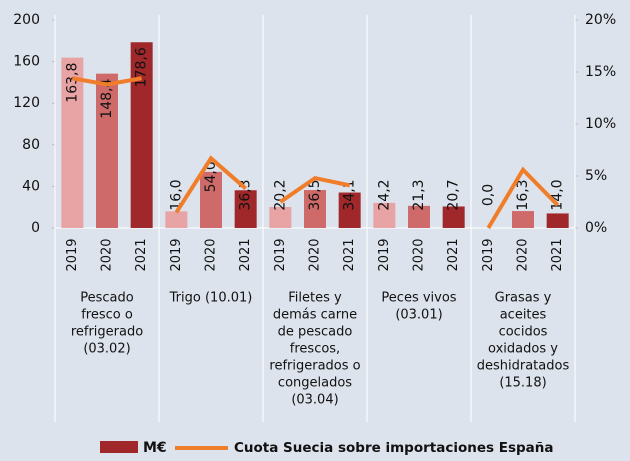 This screenshot has height=461, width=630. What do you see at coordinates (155, 448) in the screenshot?
I see `legend-label: M€` at bounding box center [155, 448].